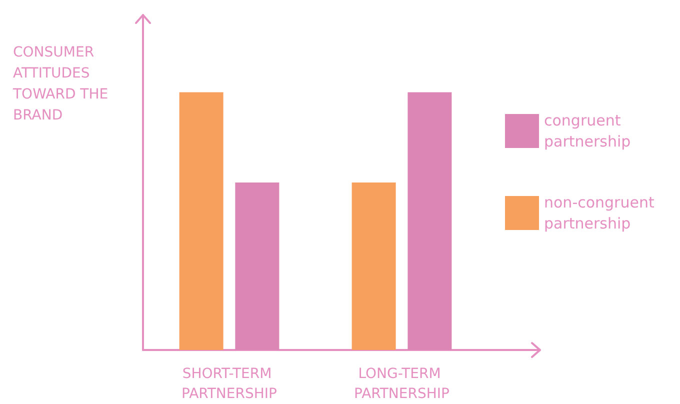 The width and height of the screenshot is (680, 404). What do you see at coordinates (62, 84) in the screenshot?
I see `y-axis-title: CONSUMER ATTITUDES TOWARD THE BRAND` at bounding box center [62, 84].